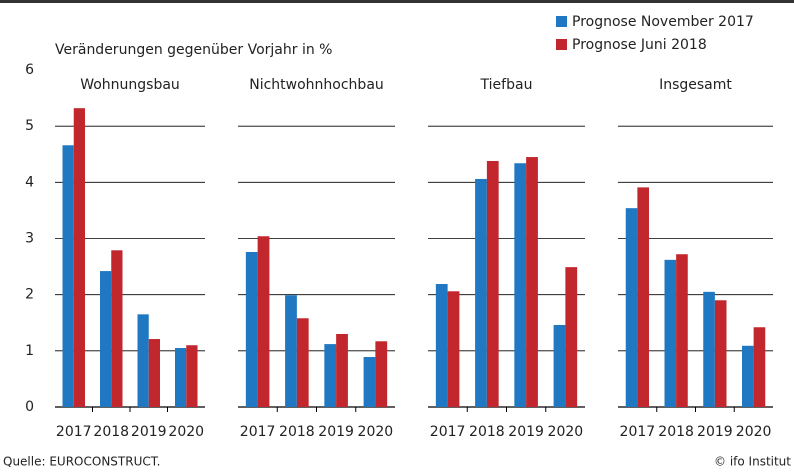 This screenshot has width=794, height=472. I want to click on panel-title: Wohnungsbau, so click(130, 85).